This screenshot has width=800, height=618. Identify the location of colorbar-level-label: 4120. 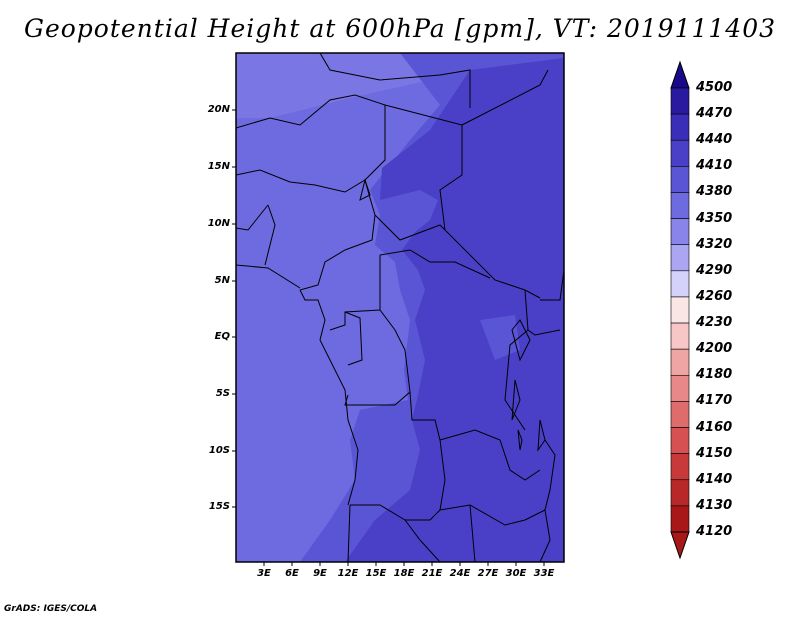
(714, 531).